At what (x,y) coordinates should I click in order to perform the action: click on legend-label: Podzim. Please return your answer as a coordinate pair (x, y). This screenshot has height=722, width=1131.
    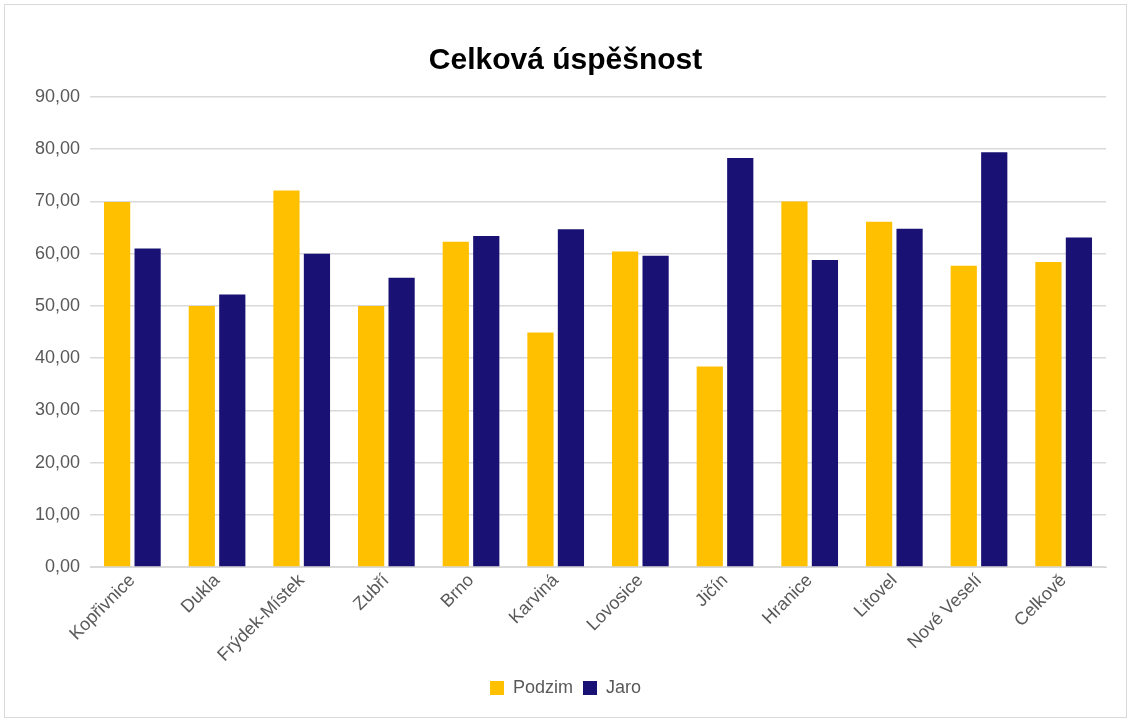
    Looking at the image, I should click on (543, 686).